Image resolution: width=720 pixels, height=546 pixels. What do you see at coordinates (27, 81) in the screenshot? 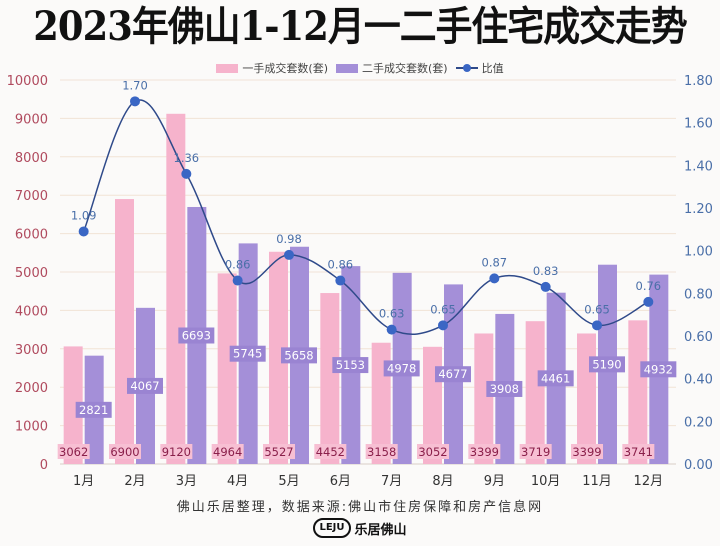
I see `left-axis-tick: 10000` at bounding box center [27, 81].